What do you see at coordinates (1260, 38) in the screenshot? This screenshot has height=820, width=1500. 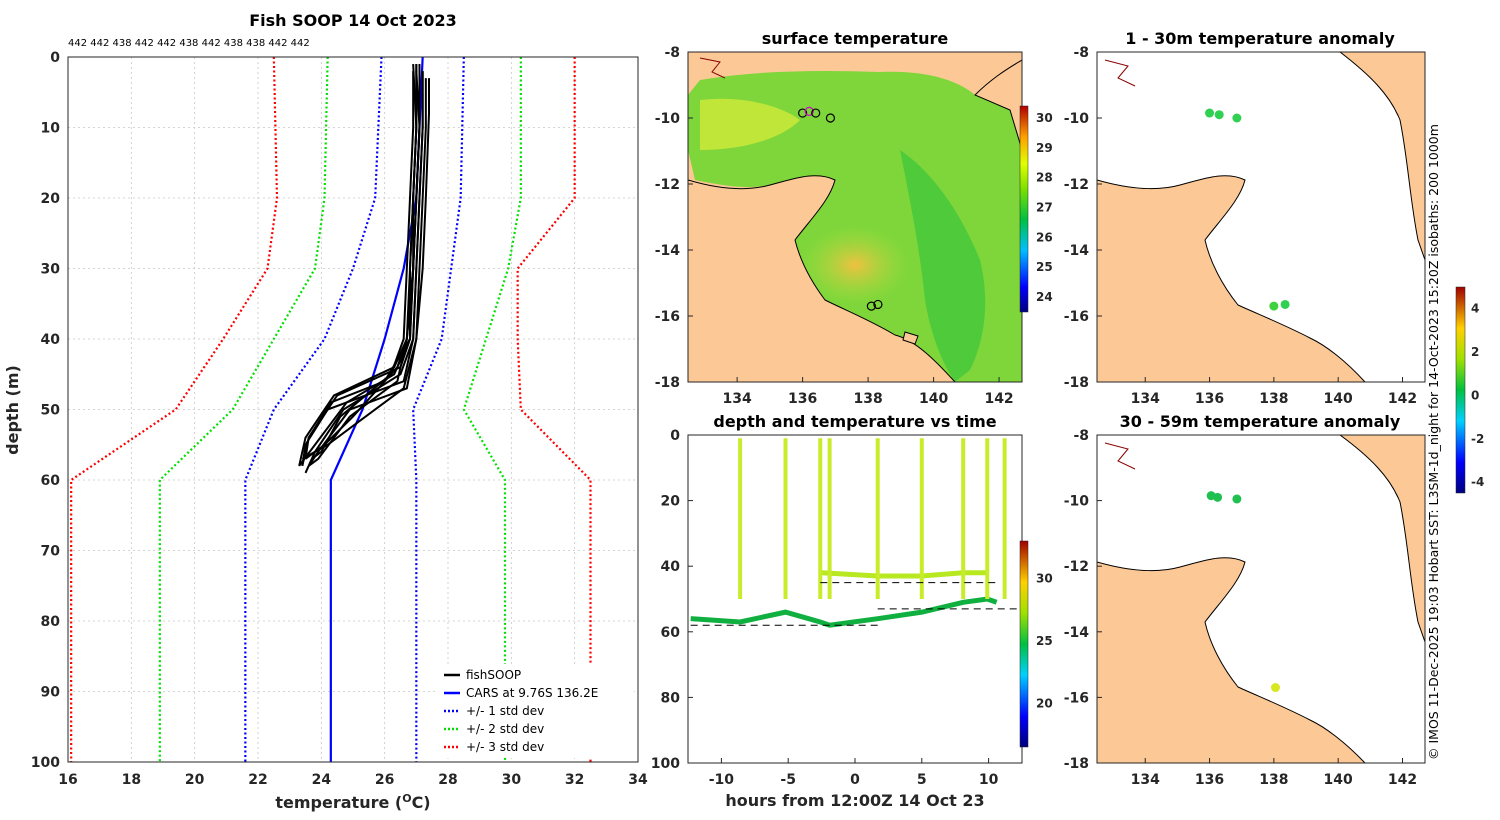 I see `anomaly-shallow-title: 1 - 30m temperature anomaly` at bounding box center [1260, 38].